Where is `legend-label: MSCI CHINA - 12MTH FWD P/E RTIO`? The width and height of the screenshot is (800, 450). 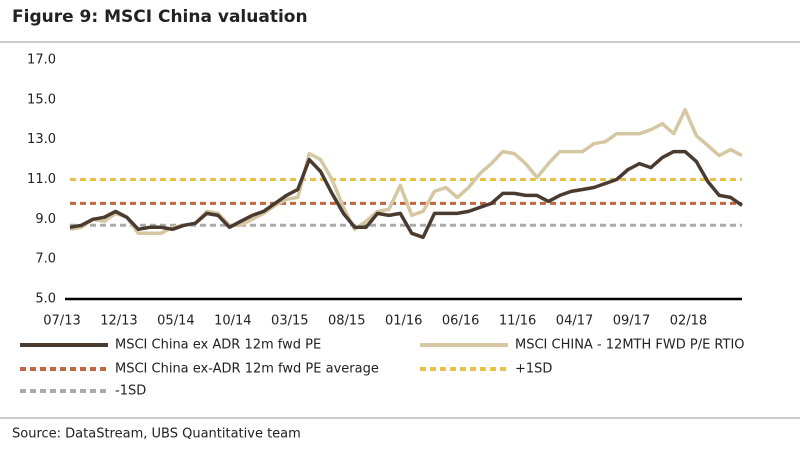 legend-label: MSCI CHINA - 12MTH FWD P/E RTIO is located at coordinates (630, 345).